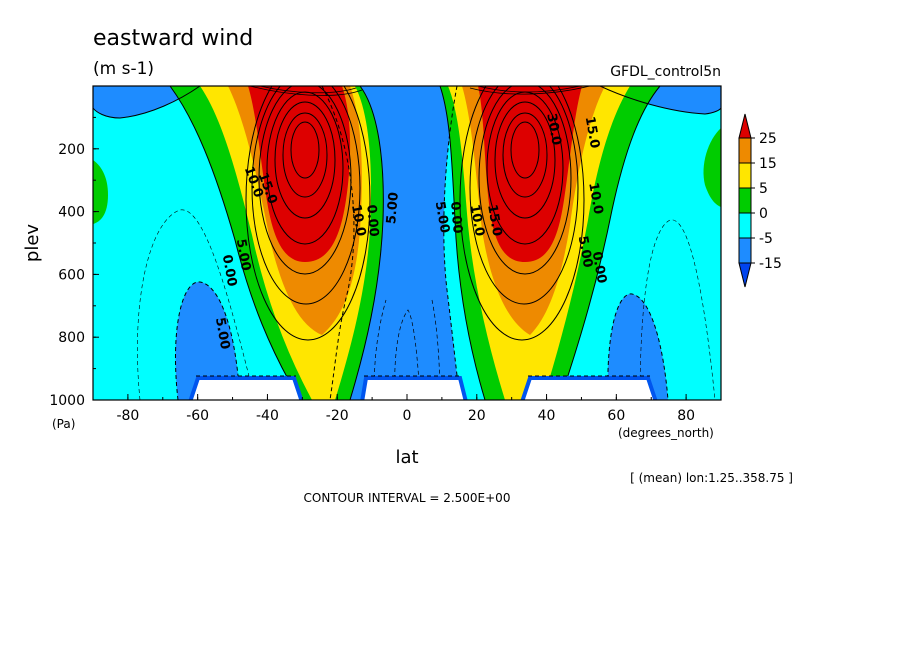  I want to click on colorbar-label: 0, so click(763, 214).